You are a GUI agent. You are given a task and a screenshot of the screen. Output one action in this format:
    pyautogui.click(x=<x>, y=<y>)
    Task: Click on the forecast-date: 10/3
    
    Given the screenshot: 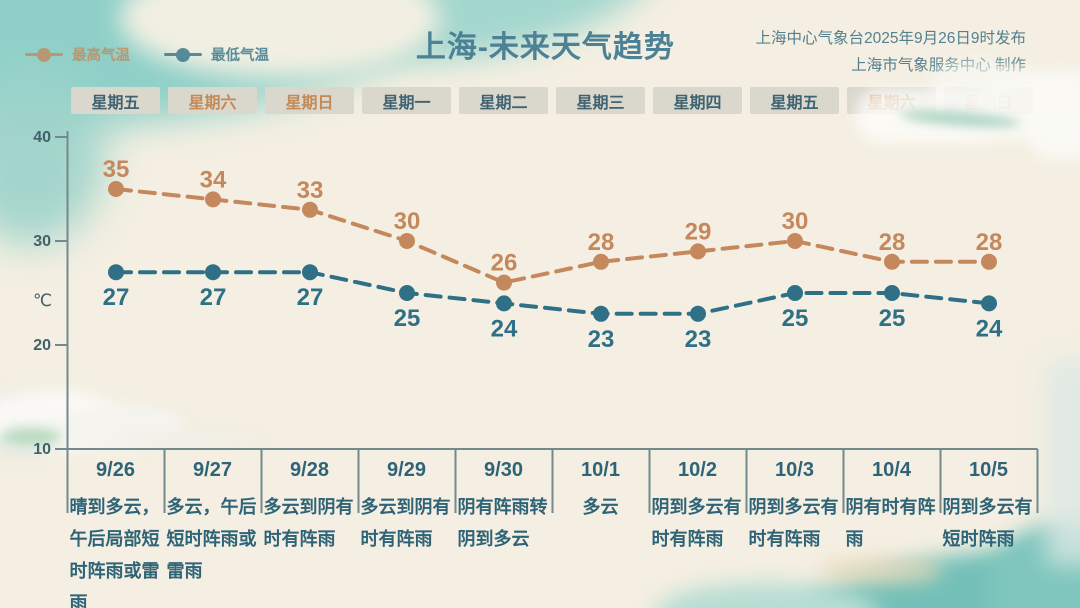 What is the action you would take?
    pyautogui.click(x=794, y=470)
    